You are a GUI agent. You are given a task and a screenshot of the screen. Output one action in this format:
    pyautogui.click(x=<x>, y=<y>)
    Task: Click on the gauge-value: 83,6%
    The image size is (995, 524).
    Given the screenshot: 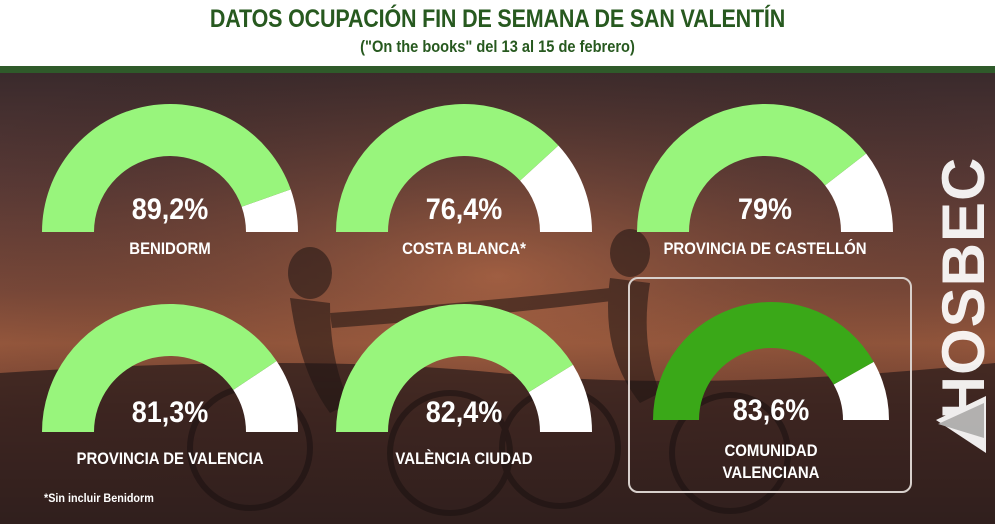 What is the action you would take?
    pyautogui.click(x=771, y=410)
    